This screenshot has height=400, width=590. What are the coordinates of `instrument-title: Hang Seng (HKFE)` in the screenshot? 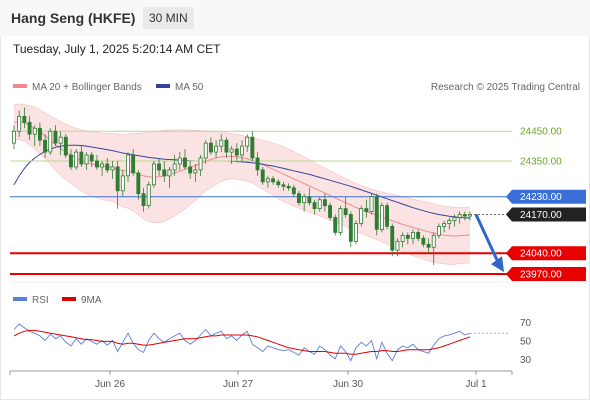 It's located at (73, 18).